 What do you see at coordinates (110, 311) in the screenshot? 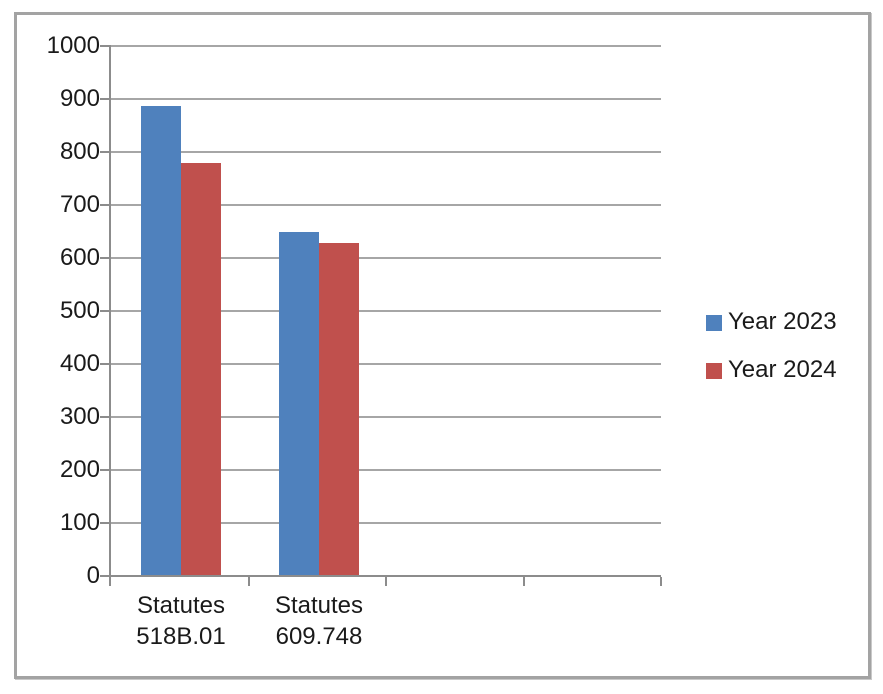
I see `y-axis-line` at bounding box center [110, 311].